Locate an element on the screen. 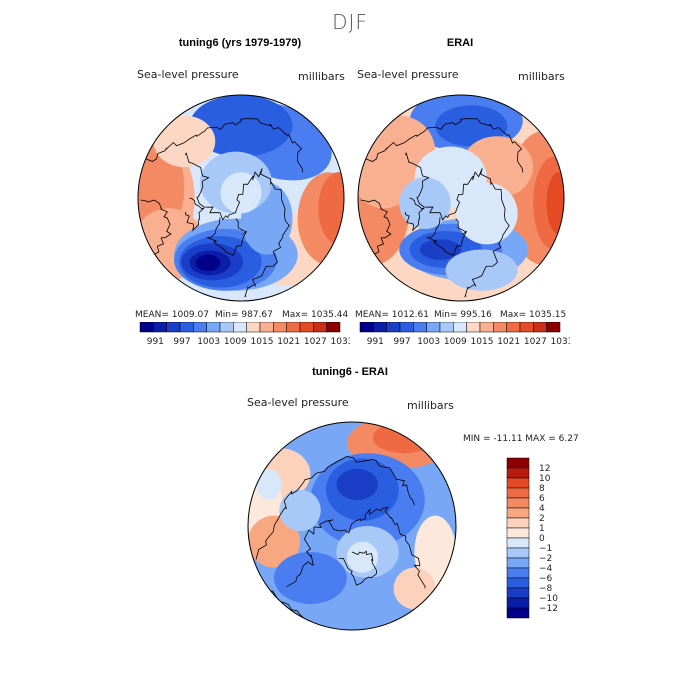  cbar3-tick-12: −8 is located at coordinates (546, 589).